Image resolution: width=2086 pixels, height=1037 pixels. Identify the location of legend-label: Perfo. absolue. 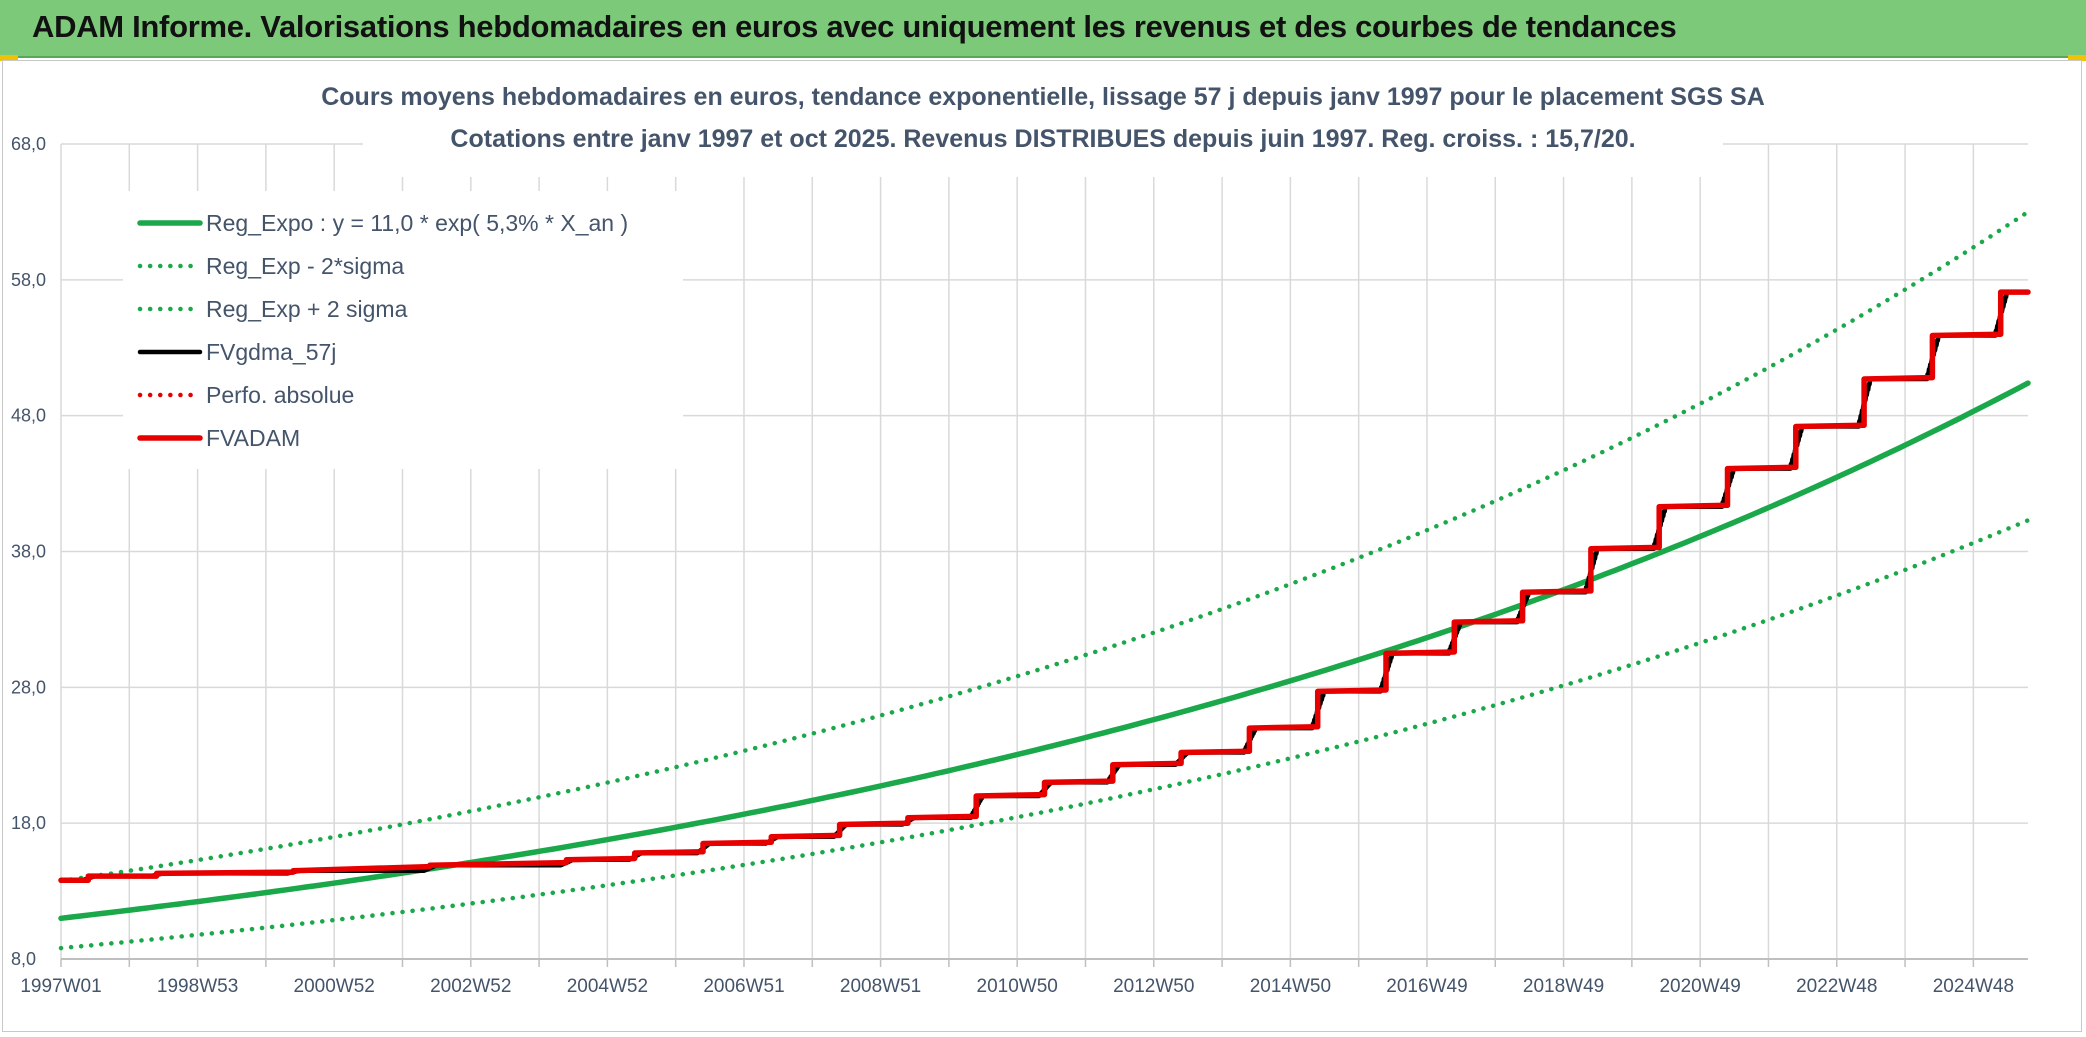
(280, 395).